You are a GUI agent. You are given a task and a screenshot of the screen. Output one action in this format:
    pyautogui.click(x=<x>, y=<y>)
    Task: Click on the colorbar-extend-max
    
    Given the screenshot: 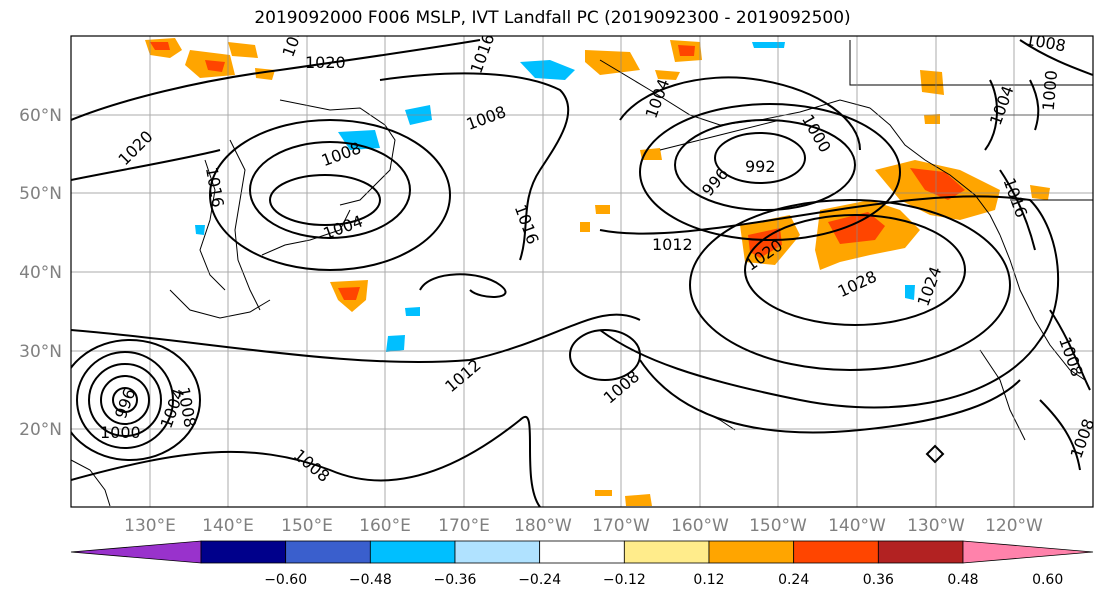 What is the action you would take?
    pyautogui.click(x=1028, y=552)
    